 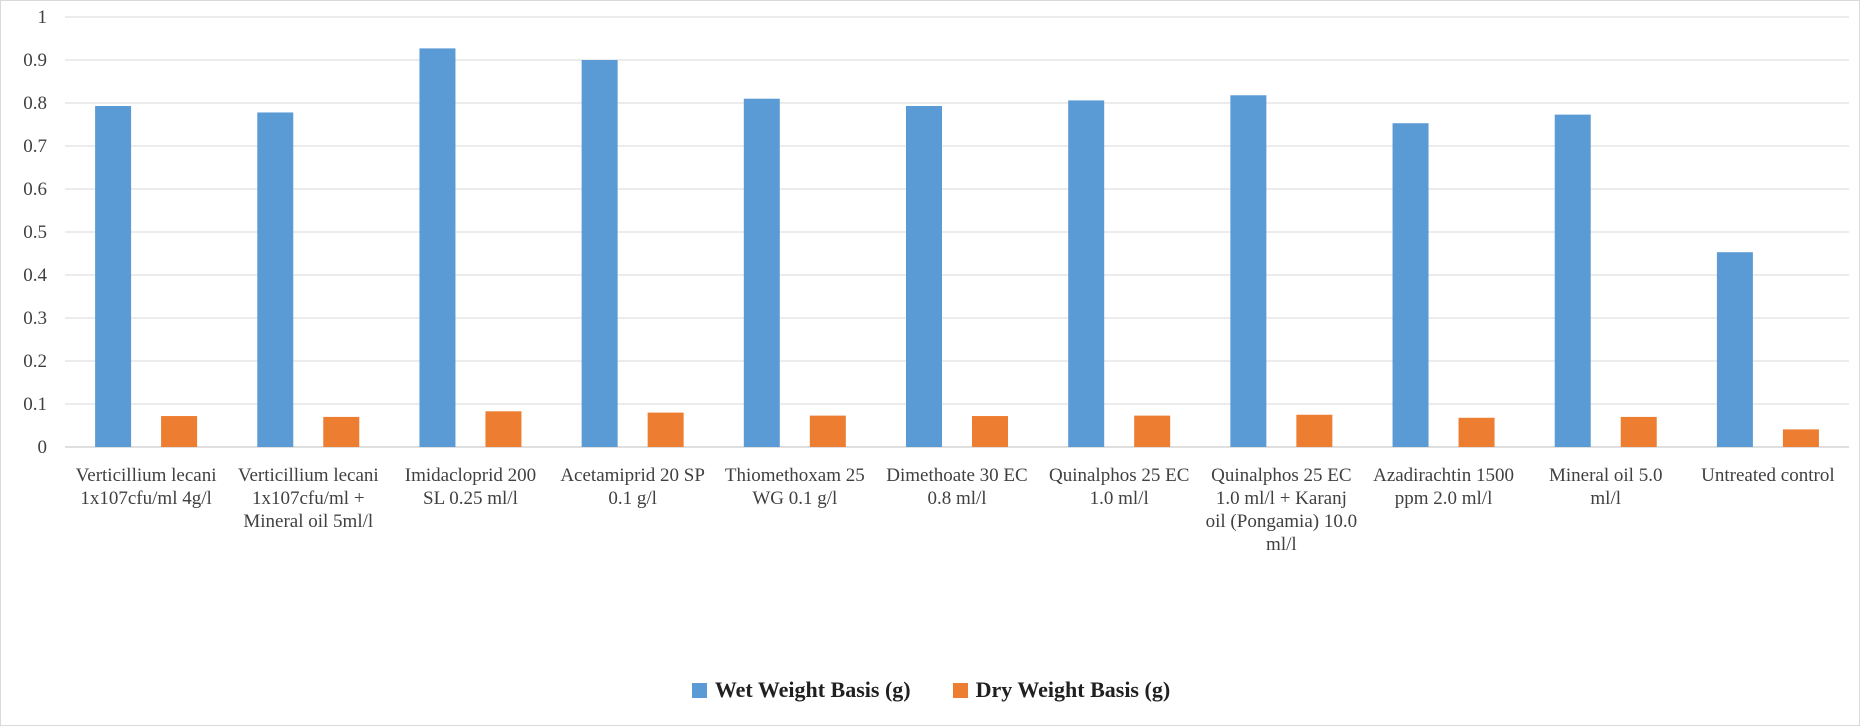 I want to click on x-category-label-line: WG 0.1 g/l, so click(x=794, y=498).